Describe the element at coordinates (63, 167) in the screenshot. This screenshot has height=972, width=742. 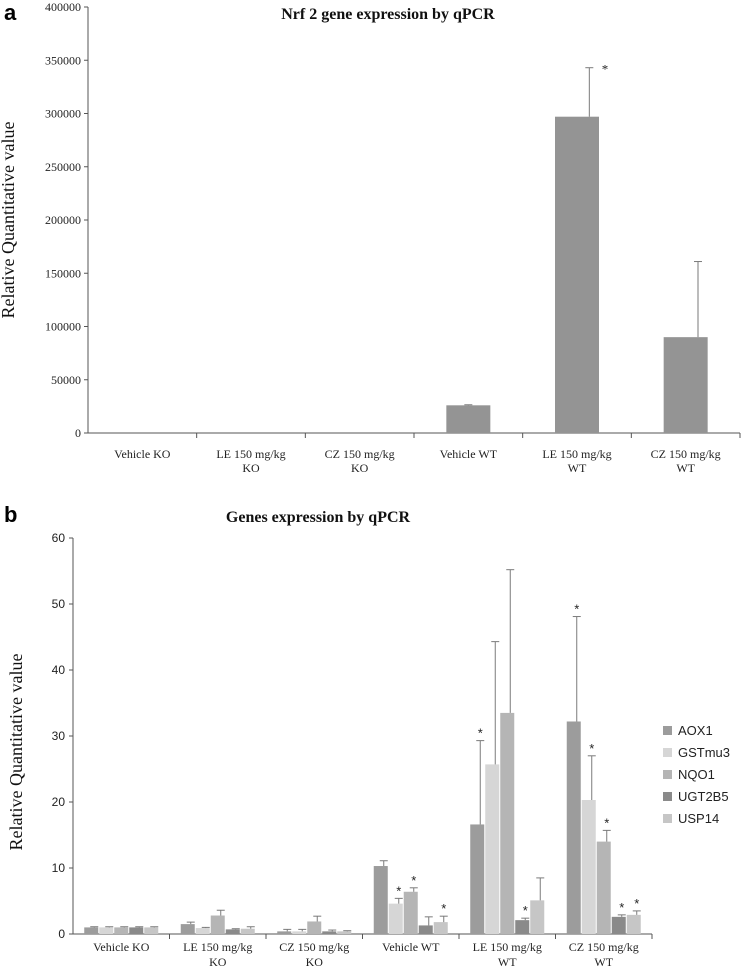
I see `panel-a-y-tick-label: 250000` at that location.